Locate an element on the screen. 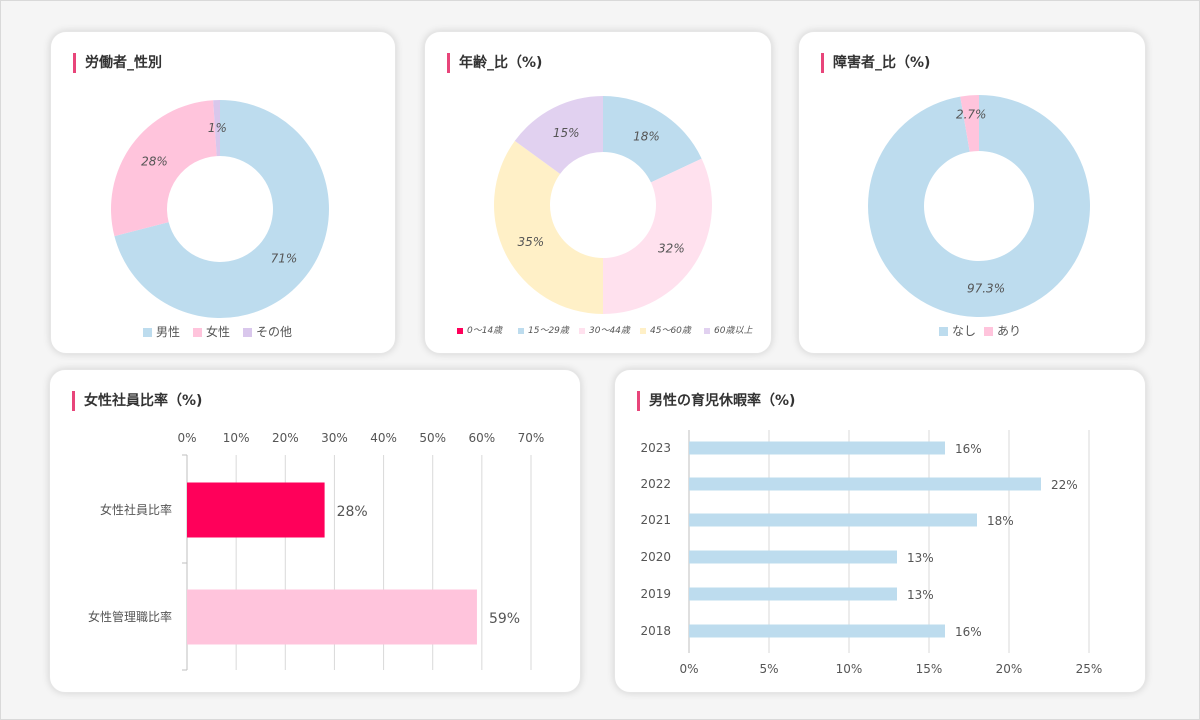  legend-label: 15～29歳 is located at coordinates (549, 330).